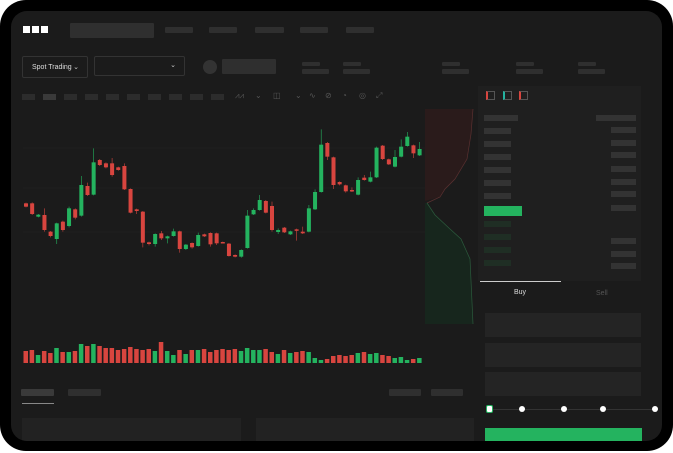 The image size is (673, 453). Describe the element at coordinates (210, 67) in the screenshot. I see `coin-icon` at that location.